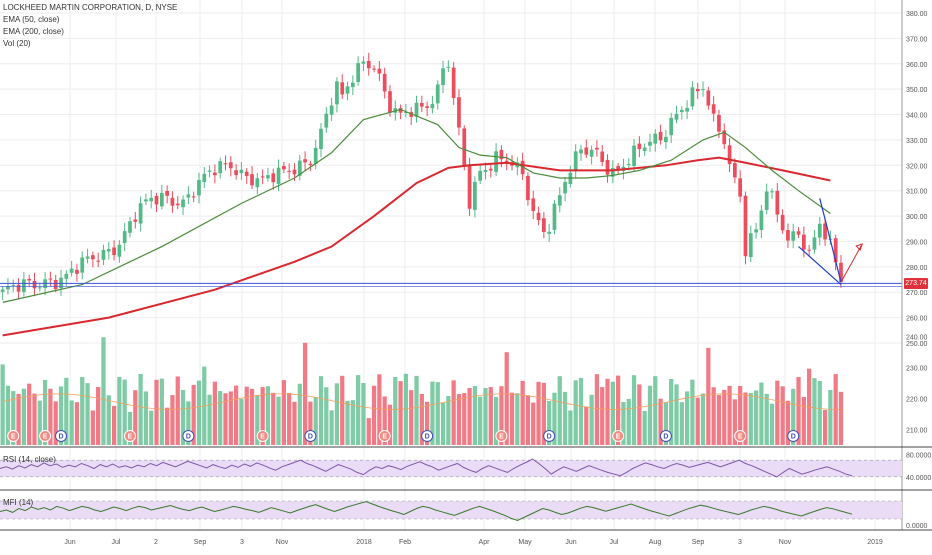  Describe the element at coordinates (282, 542) in the screenshot. I see `time-tick-label: Nov` at that location.